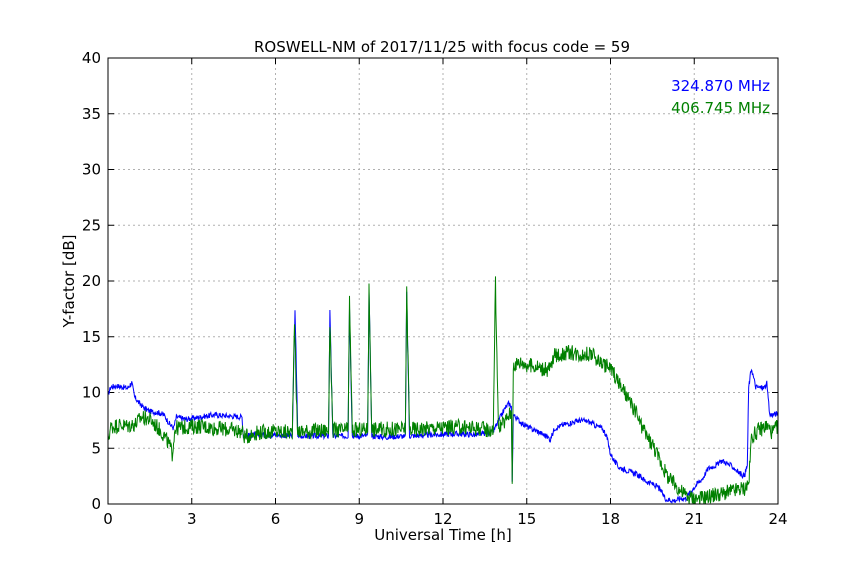  I want to click on y-axis-label: Y-factor [dB], so click(69, 281).